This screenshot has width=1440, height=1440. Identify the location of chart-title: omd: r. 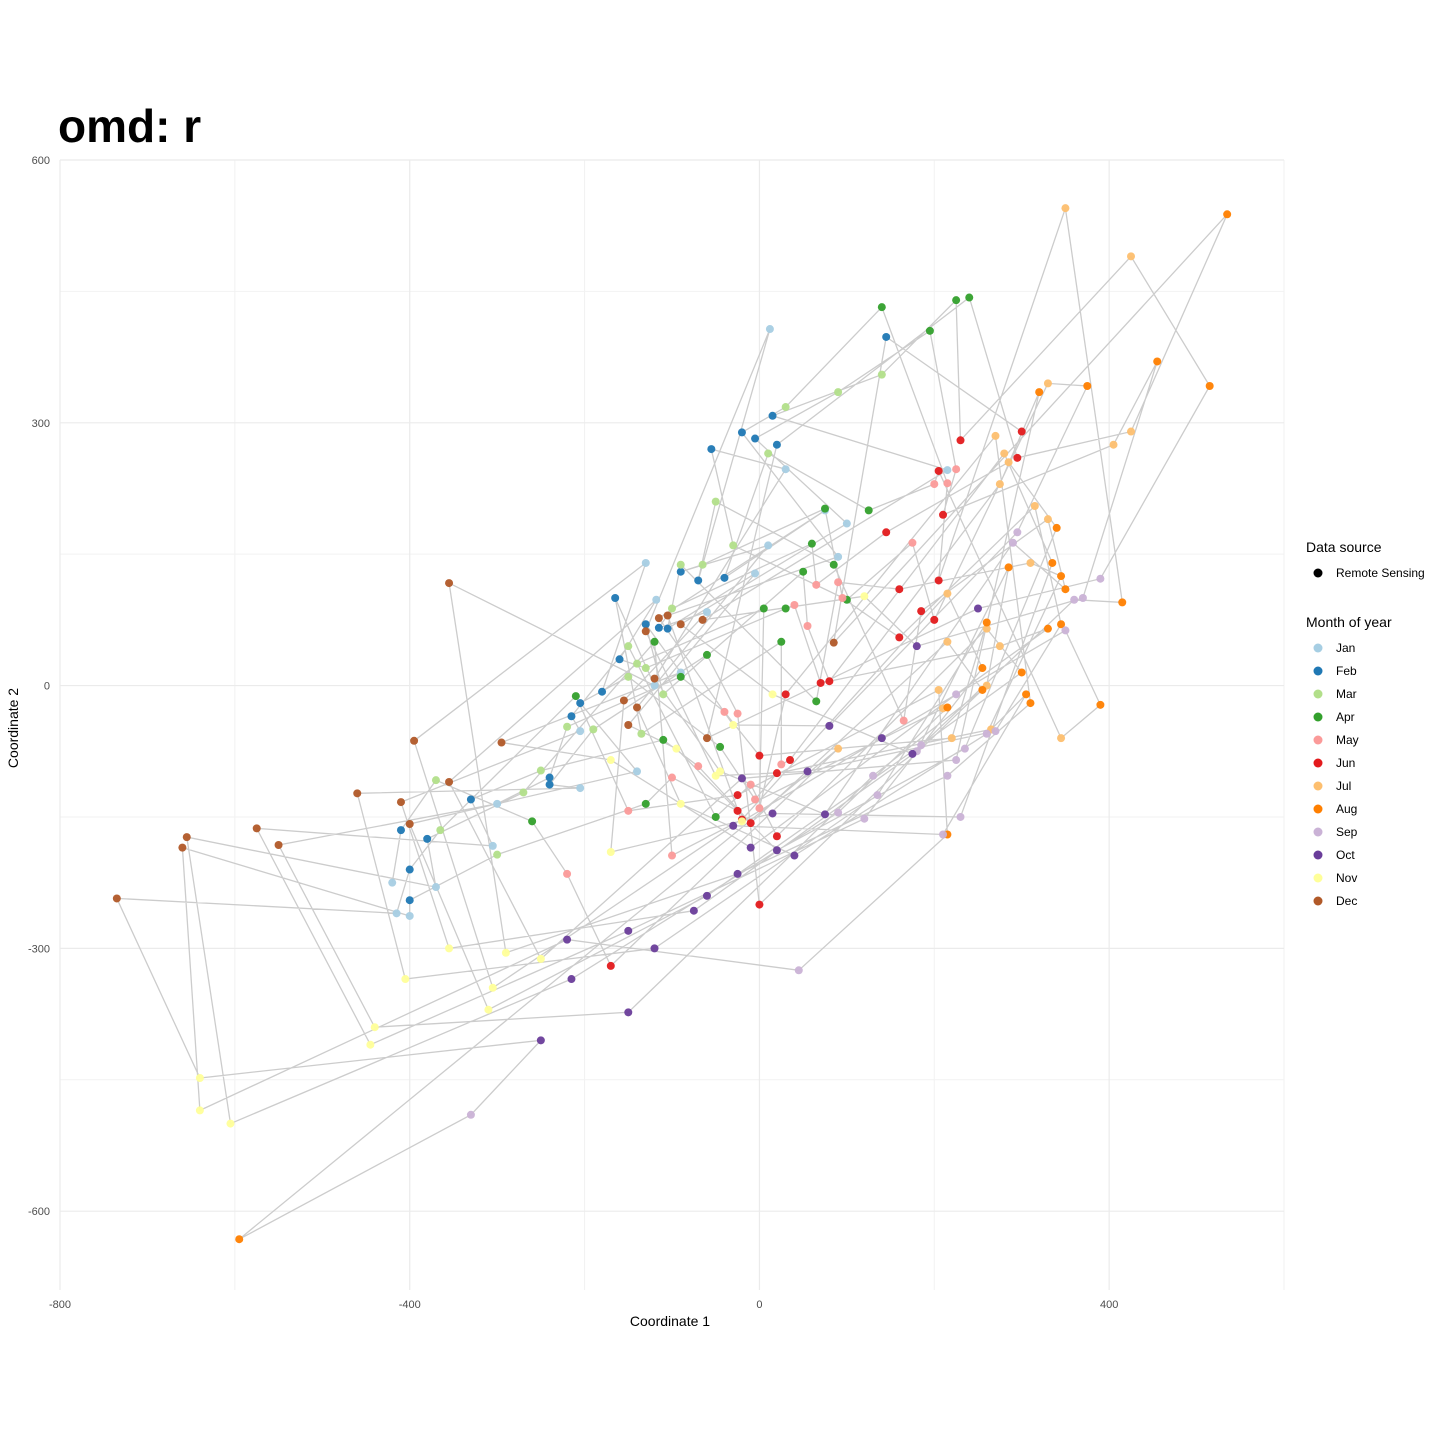
(129, 126).